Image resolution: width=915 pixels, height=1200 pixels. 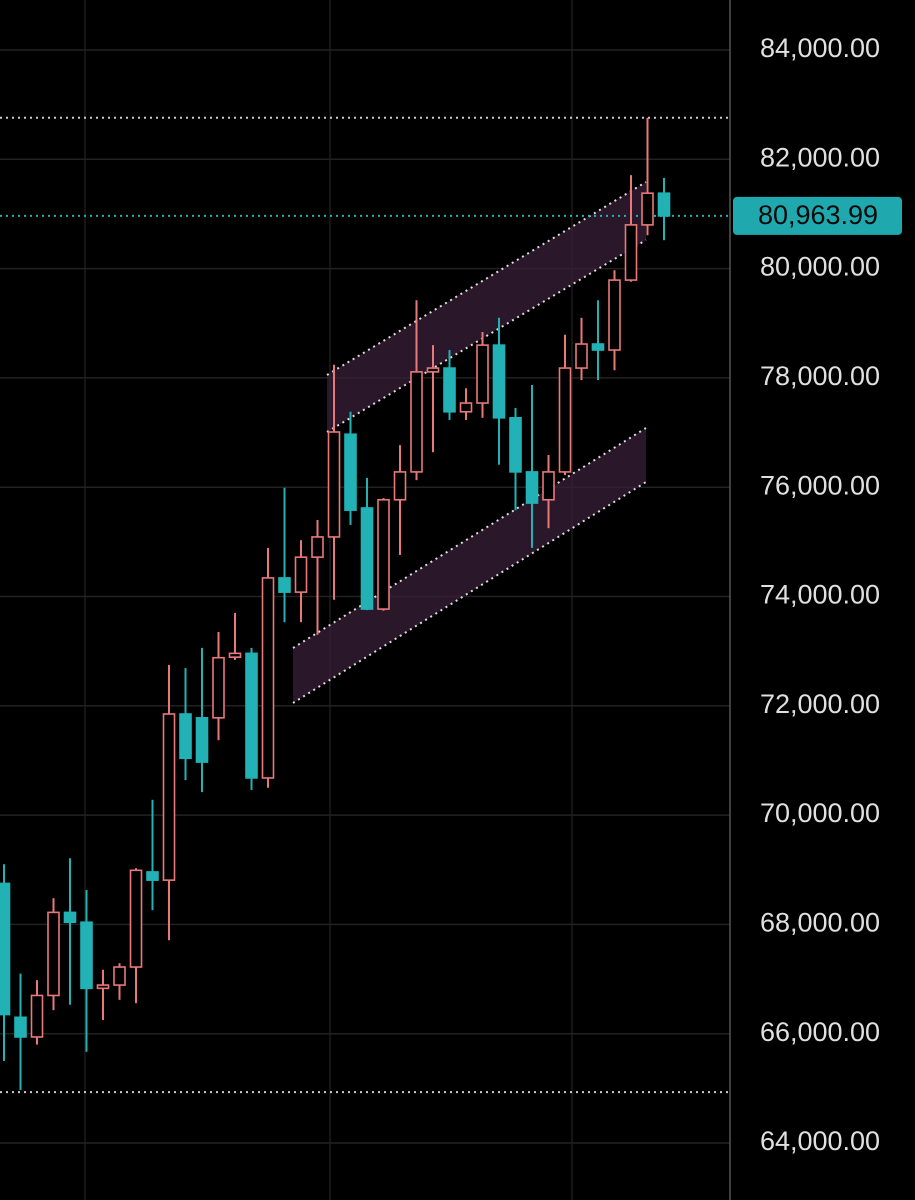 What do you see at coordinates (820, 1032) in the screenshot?
I see `y-tick-label: 66,000.00` at bounding box center [820, 1032].